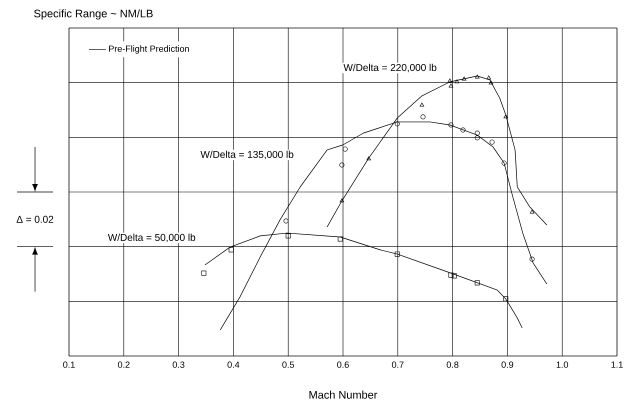  Describe the element at coordinates (452, 365) in the screenshot. I see `x-tick-label: 0.8` at that location.